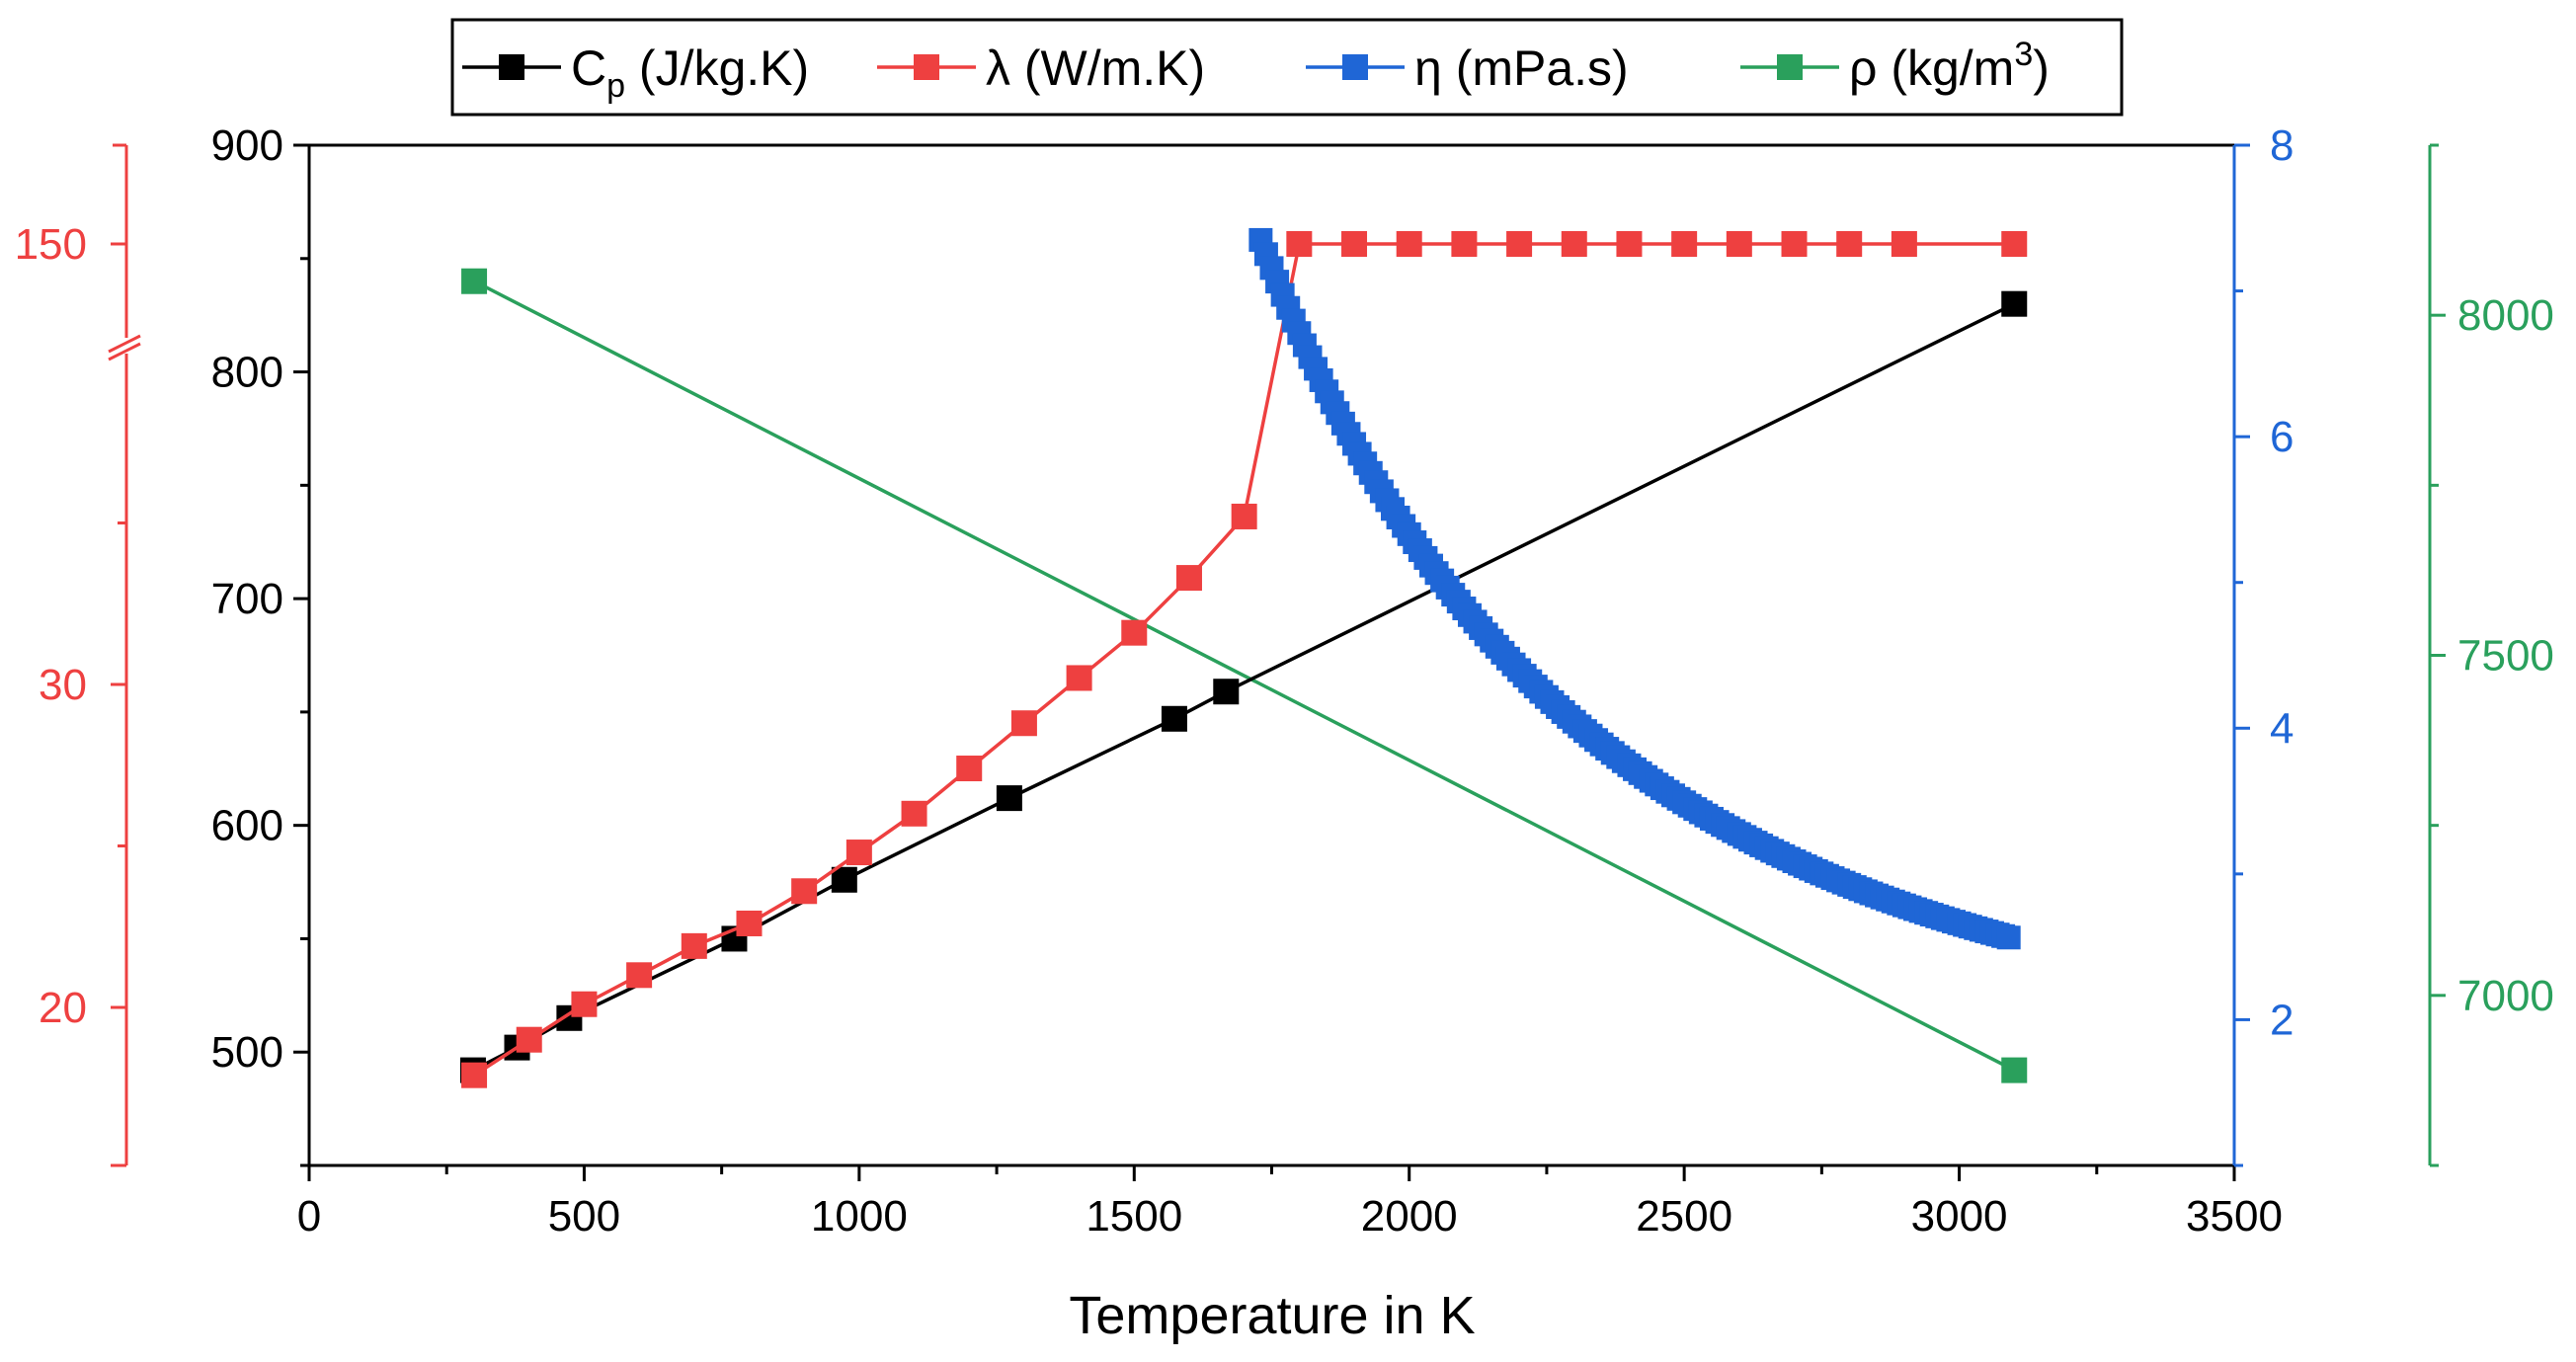 Image resolution: width=2576 pixels, height=1362 pixels. I want to click on eta-tick-label: 8, so click(2282, 145).